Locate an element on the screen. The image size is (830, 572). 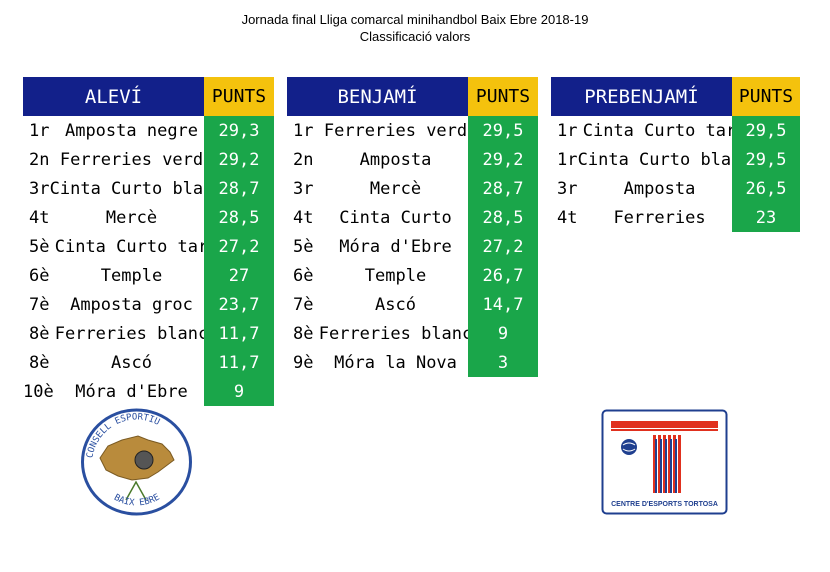
table-row: 5è Móra d'Ebre 27,2 is located at coordinates (412, 246).